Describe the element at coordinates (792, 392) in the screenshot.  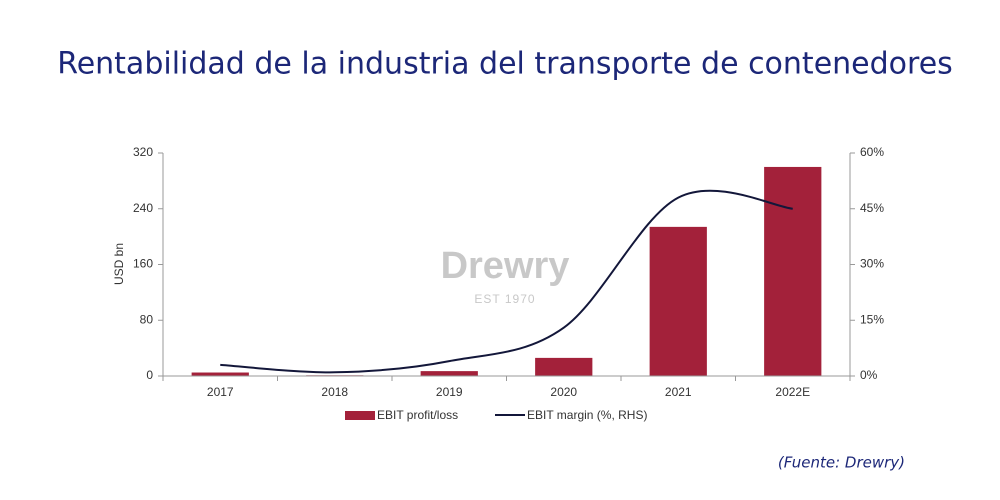
I see `x-tick-label: 2022E` at that location.